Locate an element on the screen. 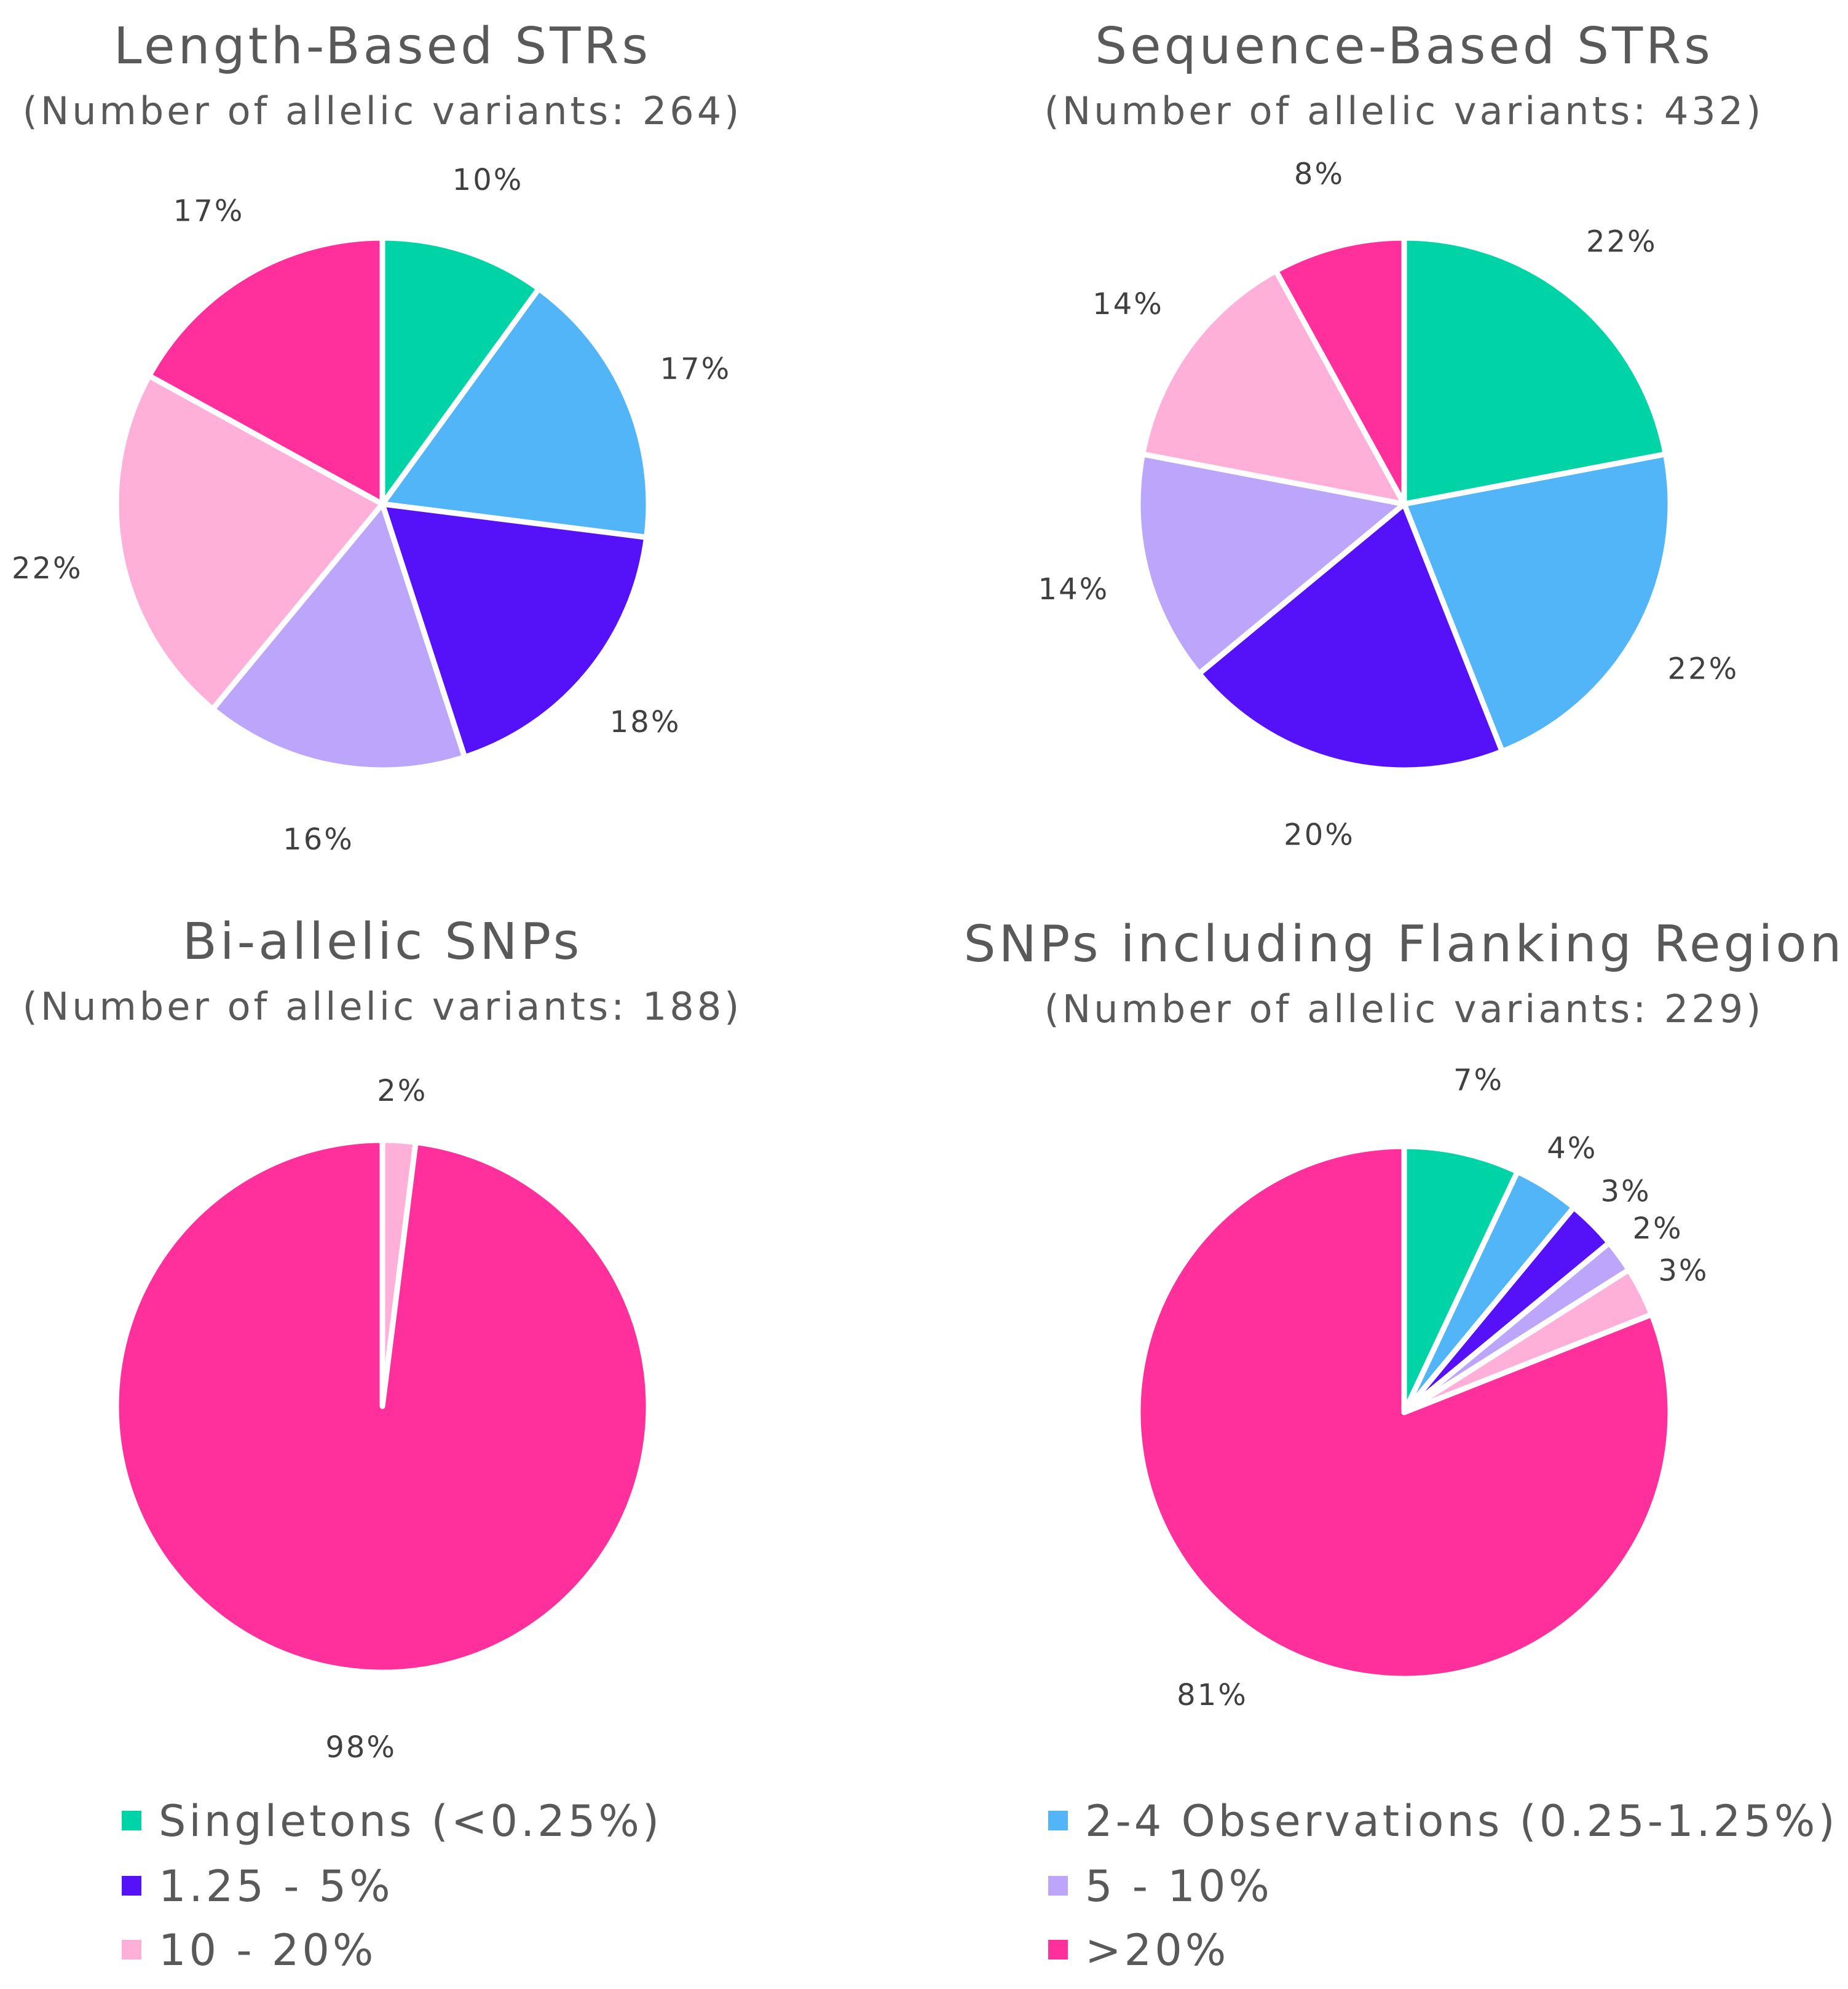 The height and width of the screenshot is (1989, 1848). legend-label: Singletons (<0.25%) is located at coordinates (410, 1821).